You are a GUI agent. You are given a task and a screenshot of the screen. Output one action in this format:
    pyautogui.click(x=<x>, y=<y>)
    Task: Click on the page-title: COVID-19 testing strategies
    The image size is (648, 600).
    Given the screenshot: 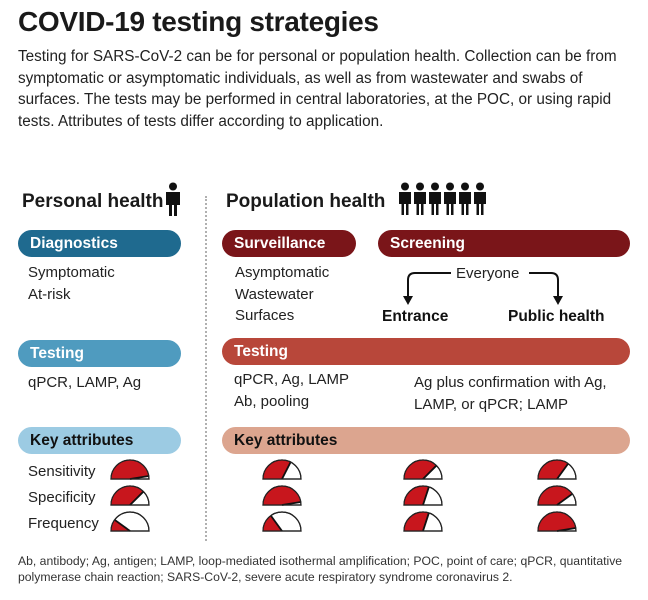 What is the action you would take?
    pyautogui.click(x=198, y=21)
    